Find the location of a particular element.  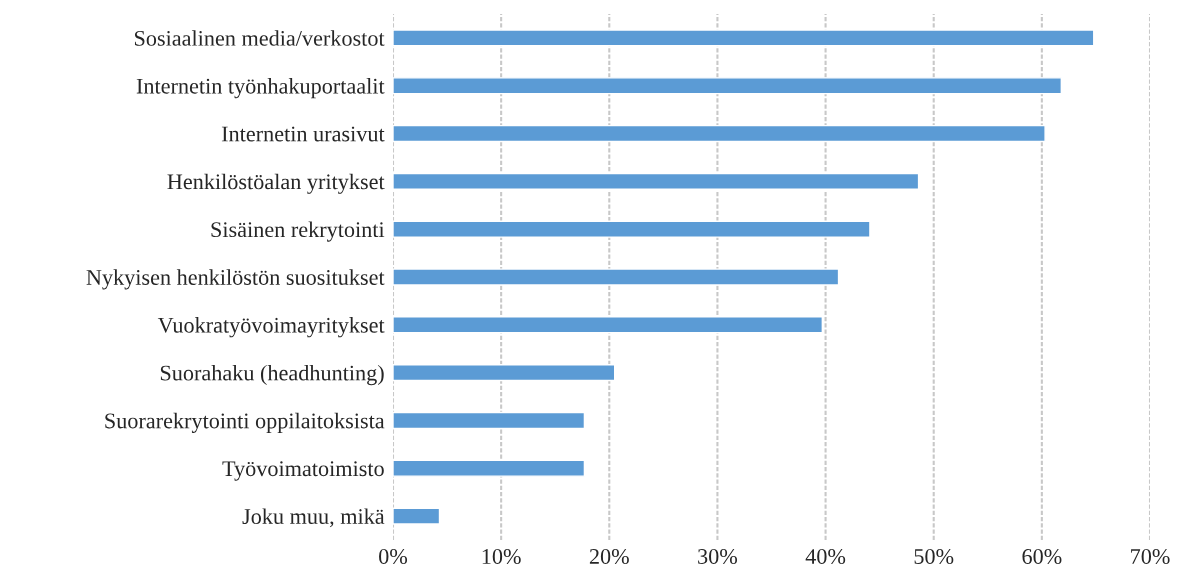

y-tick-label: Työvoimatoimisto is located at coordinates (303, 471).